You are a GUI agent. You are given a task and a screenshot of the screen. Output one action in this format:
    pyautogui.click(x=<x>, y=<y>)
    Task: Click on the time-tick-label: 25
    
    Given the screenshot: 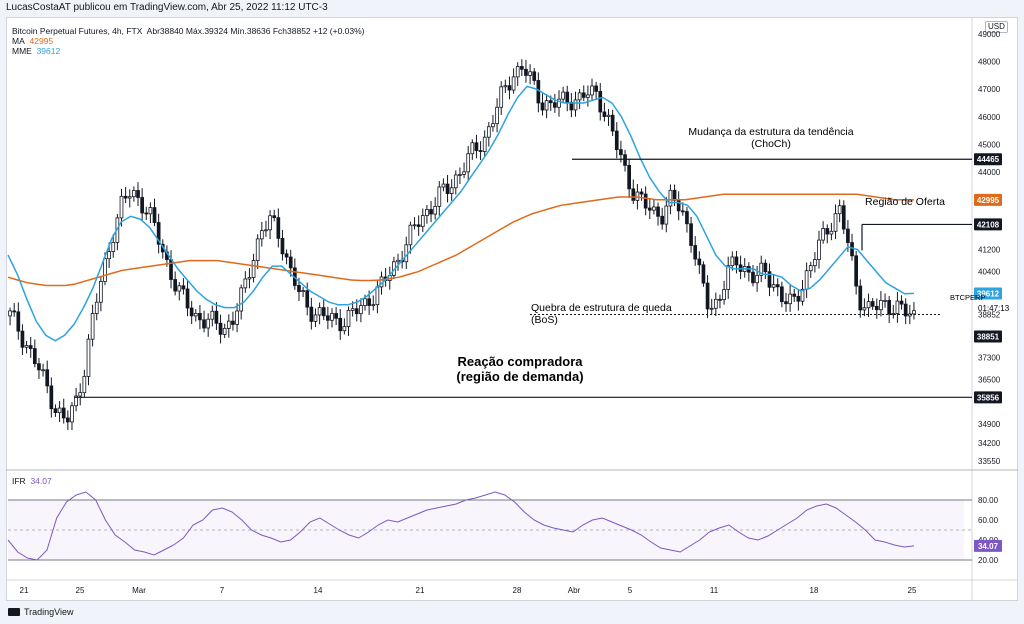 What is the action you would take?
    pyautogui.click(x=912, y=590)
    